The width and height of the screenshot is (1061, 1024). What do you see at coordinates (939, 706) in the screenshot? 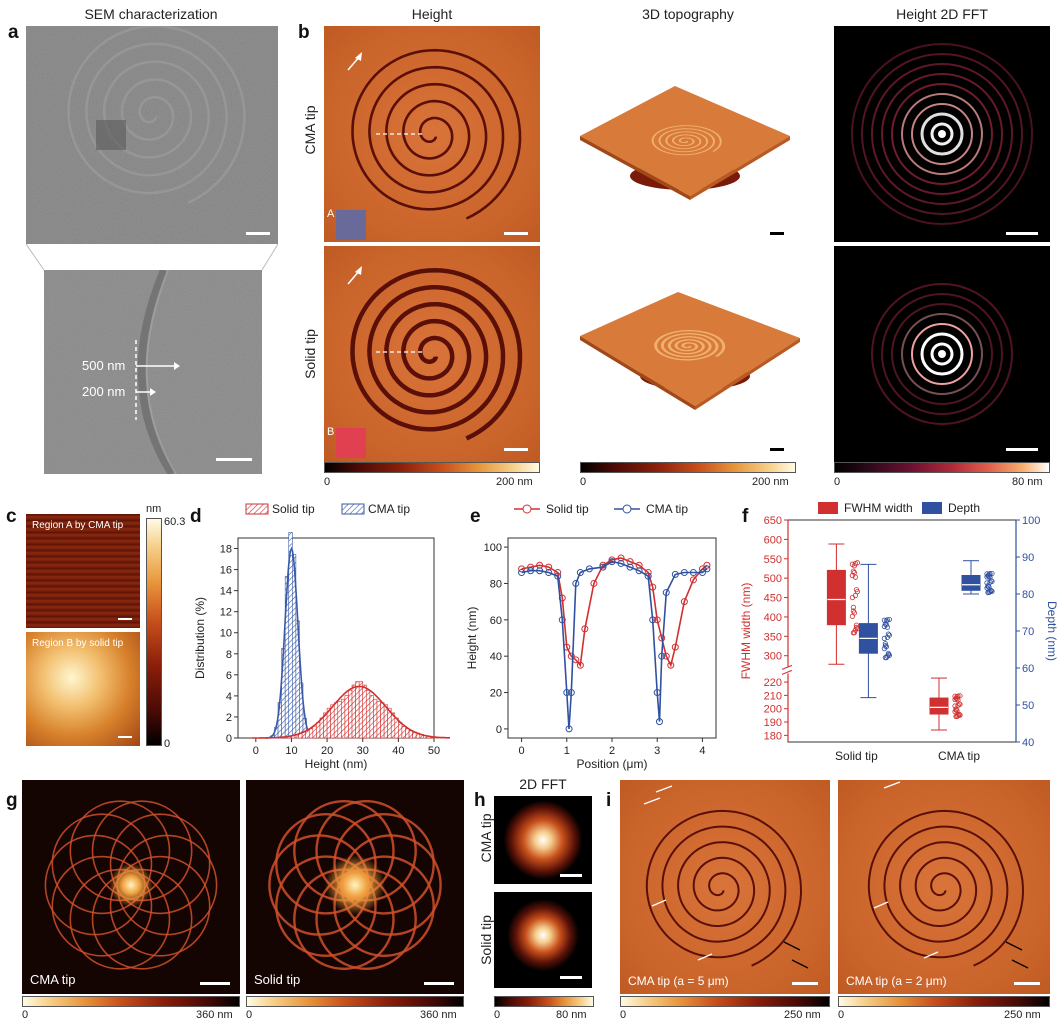
I see `f-box` at bounding box center [939, 706].